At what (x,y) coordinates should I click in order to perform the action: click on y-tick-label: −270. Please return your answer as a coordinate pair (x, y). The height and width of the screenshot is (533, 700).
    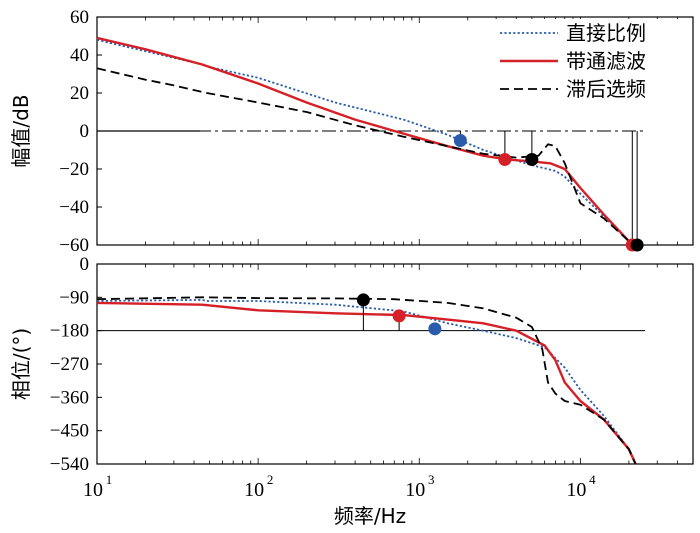
    Looking at the image, I should click on (69, 364).